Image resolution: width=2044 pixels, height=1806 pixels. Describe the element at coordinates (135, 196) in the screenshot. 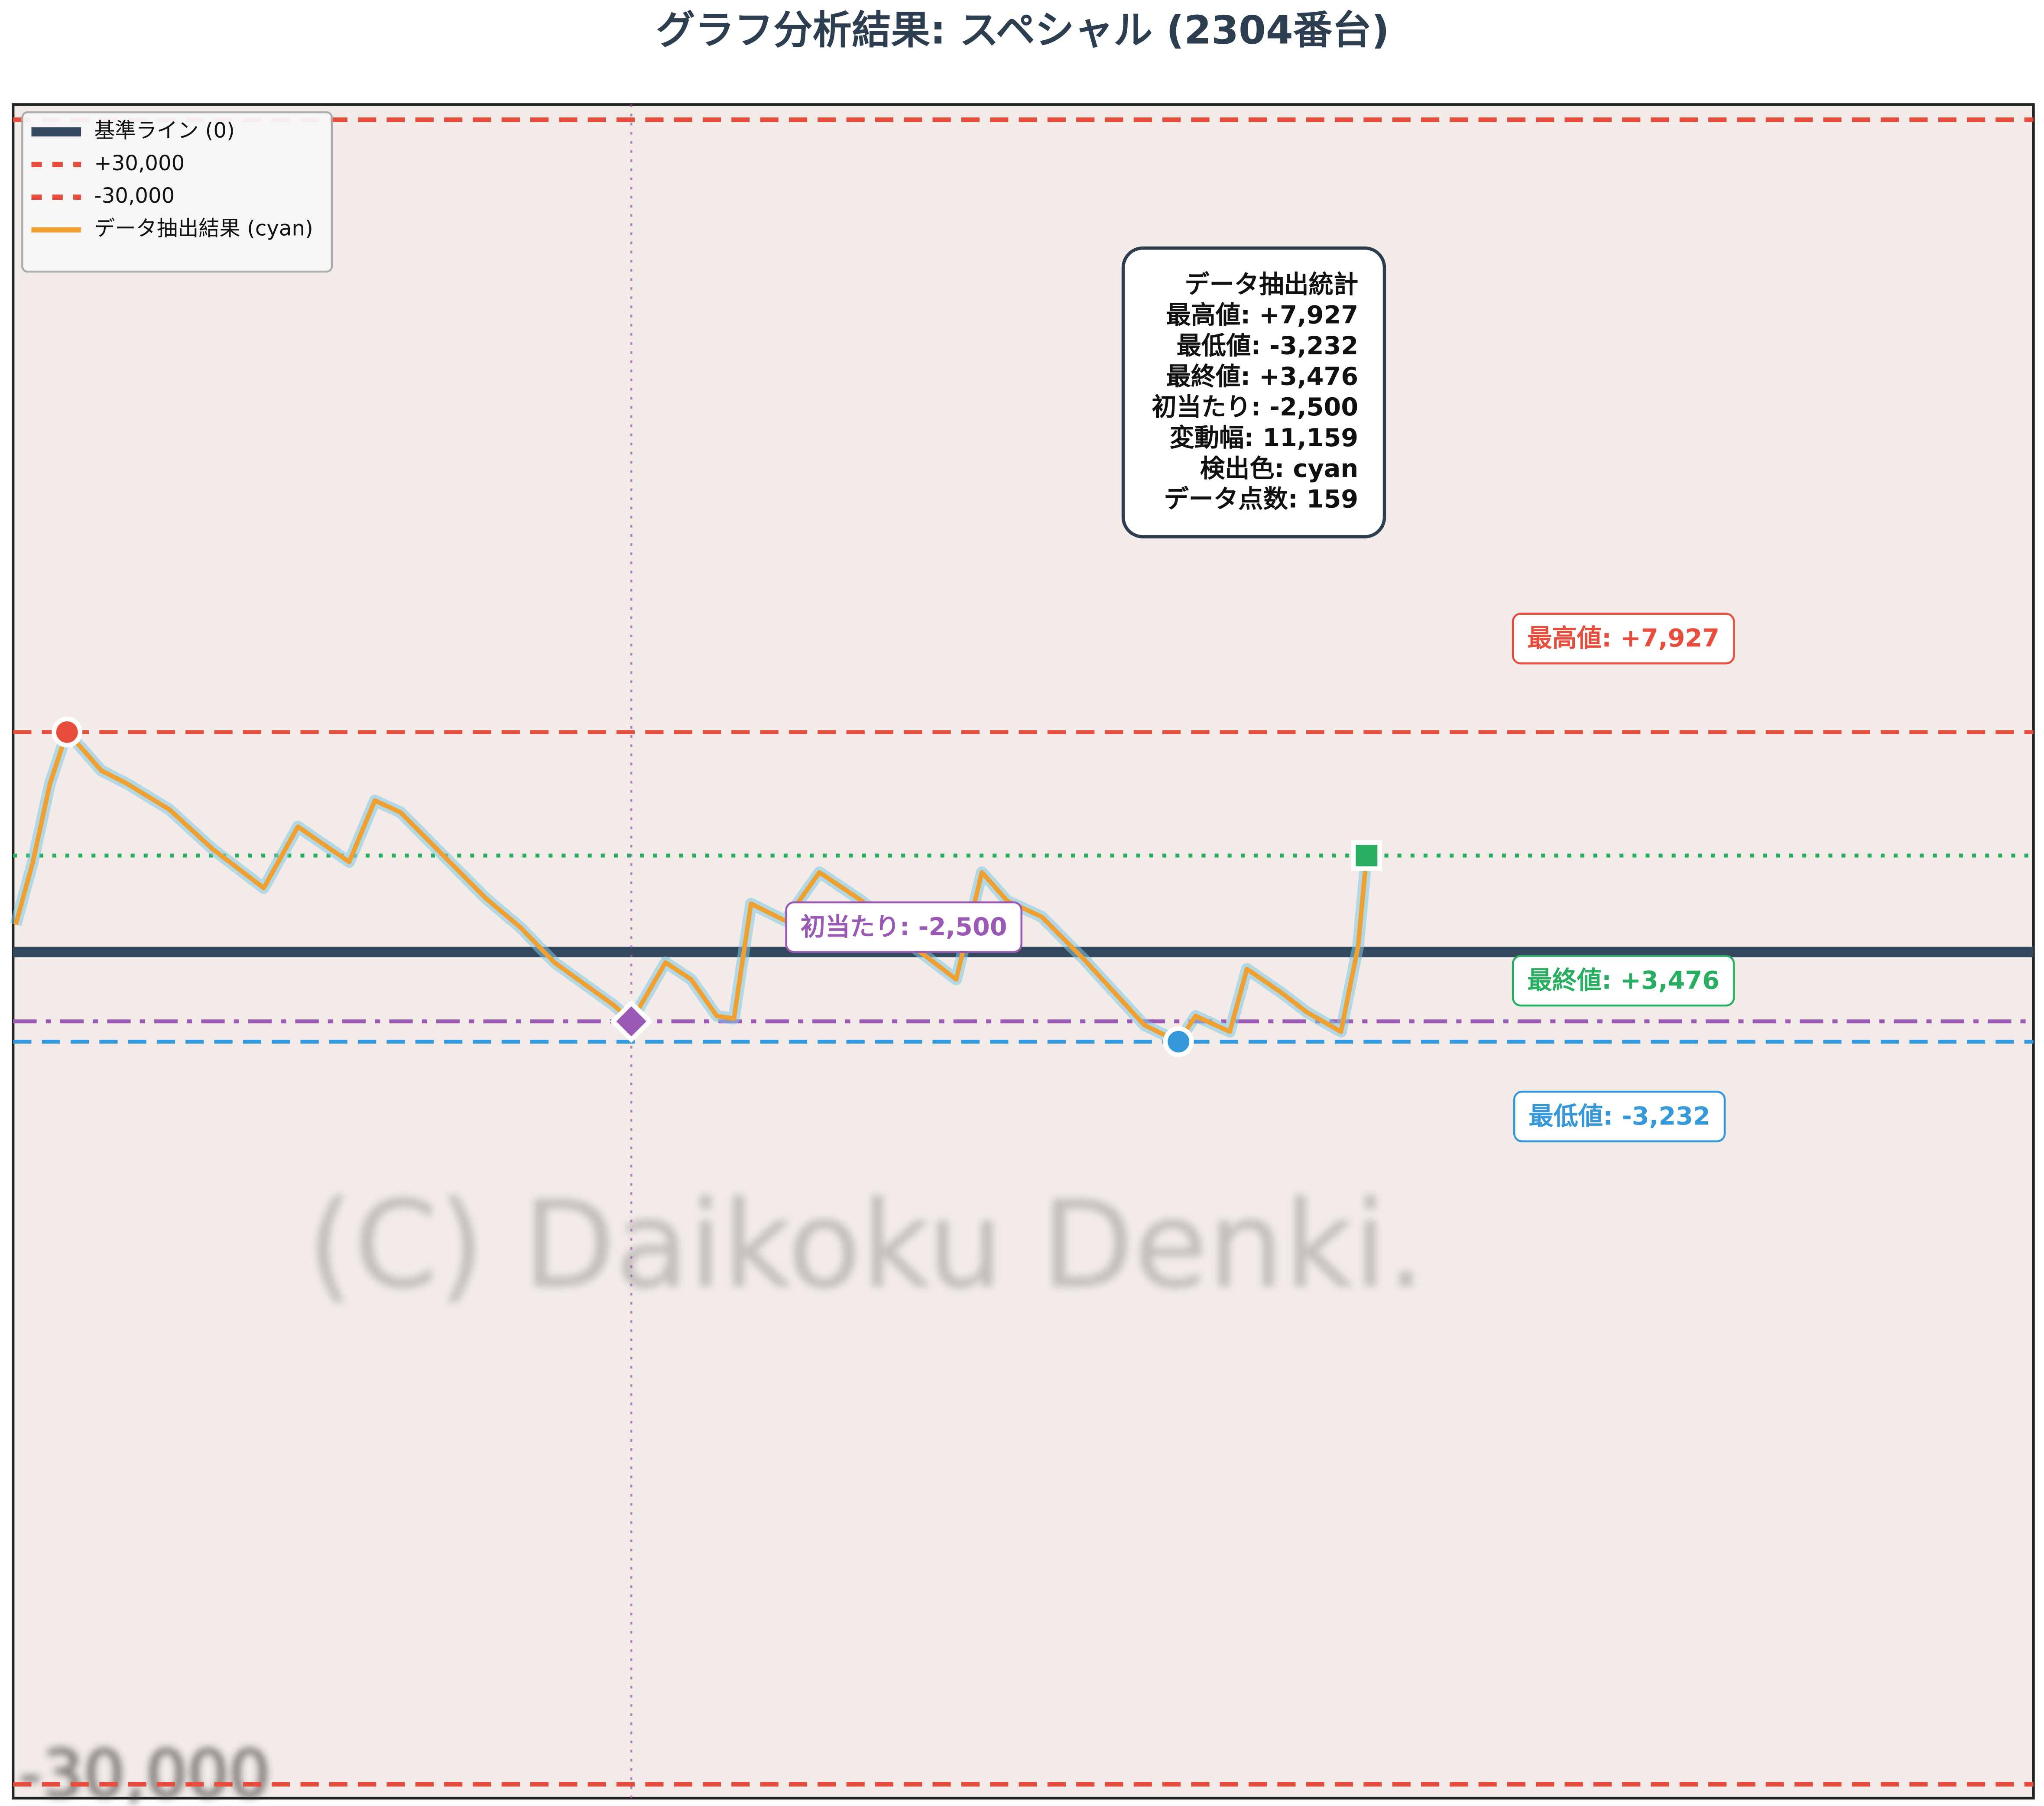

I see `legend-label: -30,000` at that location.